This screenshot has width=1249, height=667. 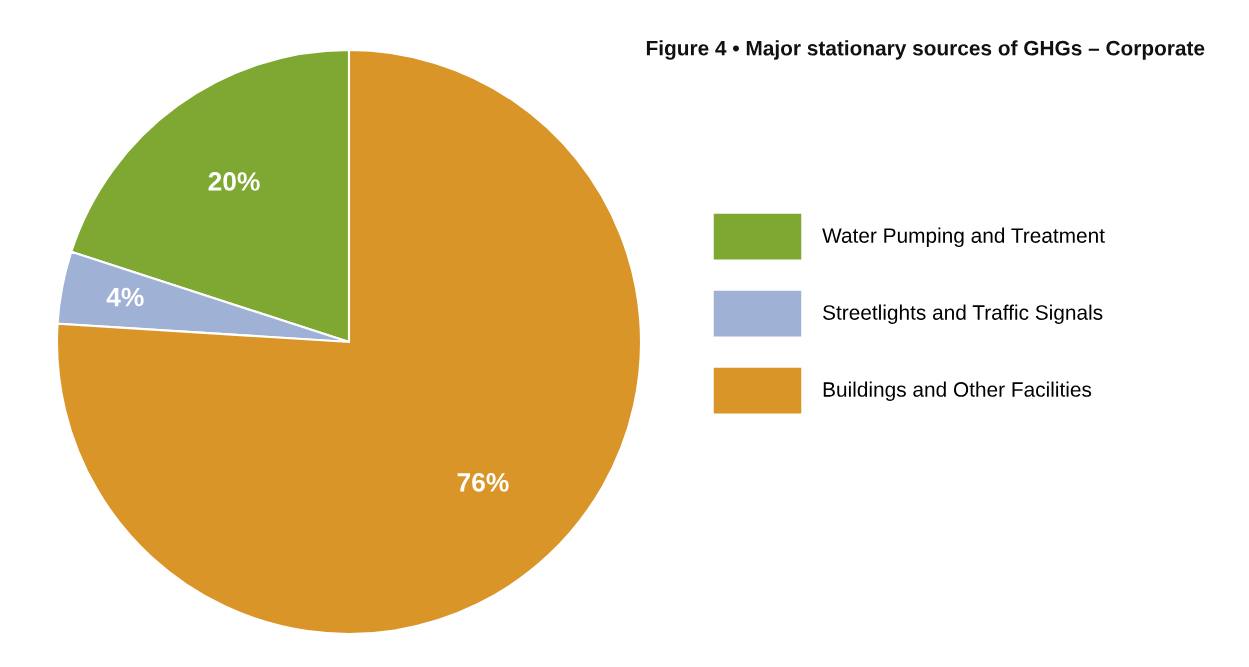 What do you see at coordinates (957, 391) in the screenshot?
I see `legend-label: Buildings and Other Facilities` at bounding box center [957, 391].